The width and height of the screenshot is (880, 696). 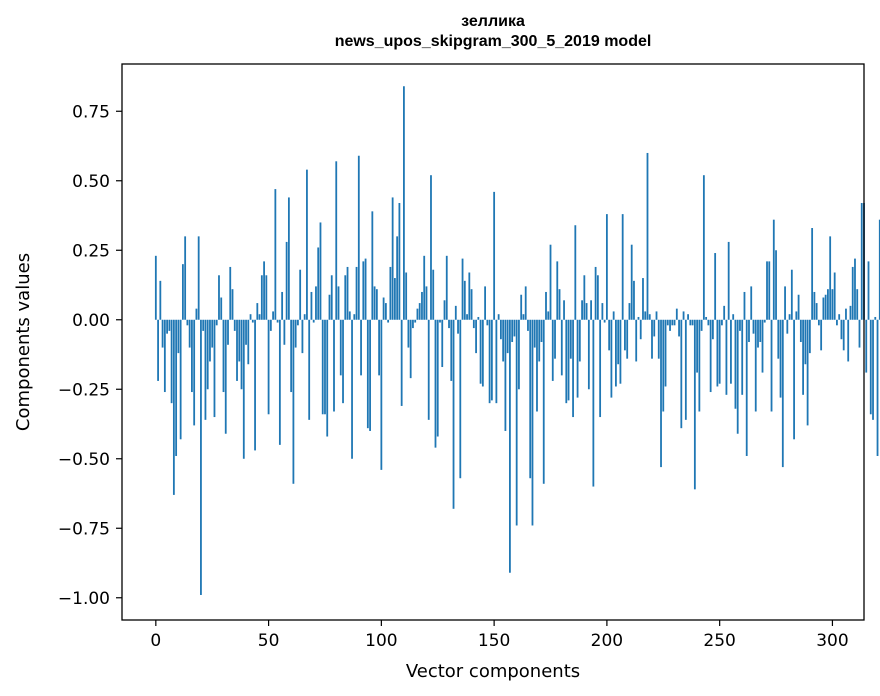 What do you see at coordinates (91, 112) in the screenshot?
I see `y-tick-label: 0.75` at bounding box center [91, 112].